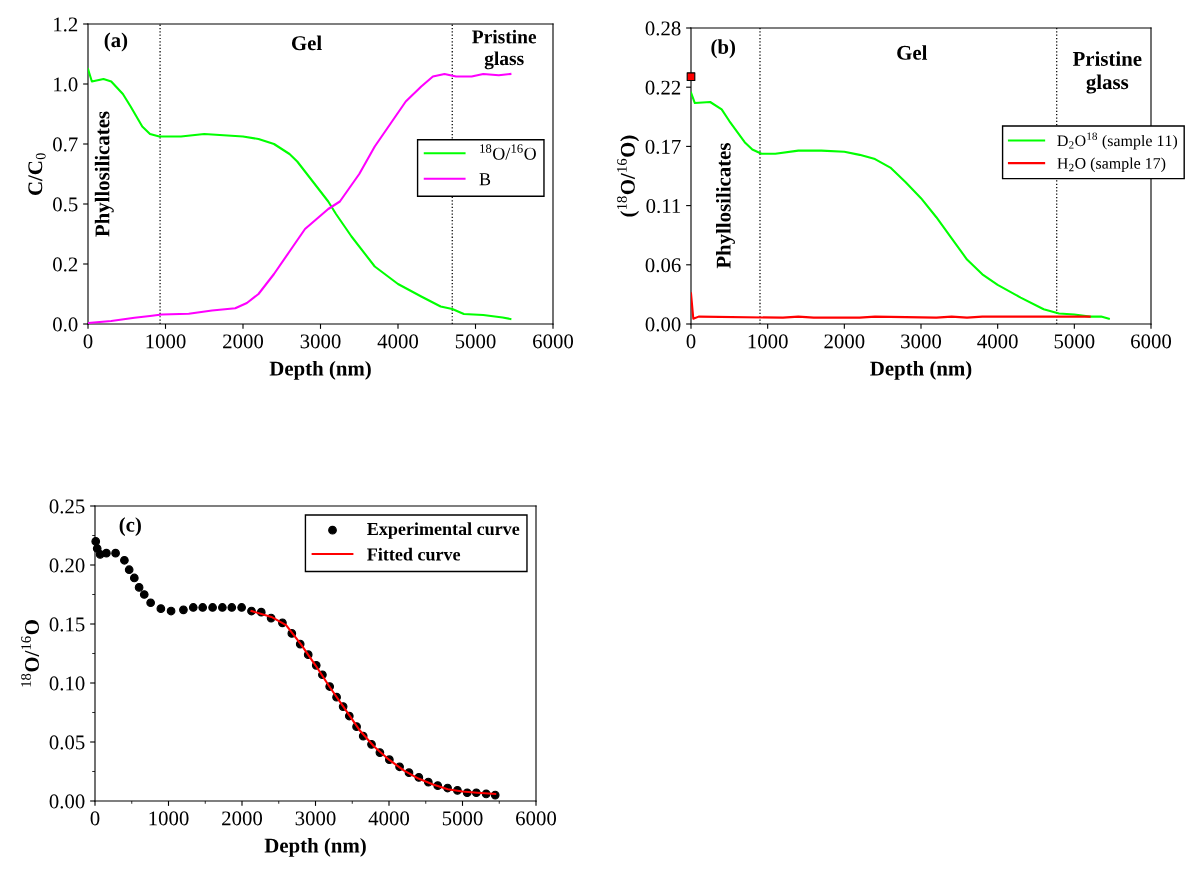  Describe the element at coordinates (65, 204) in the screenshot. I see `y-tick-label: 0.5` at that location.